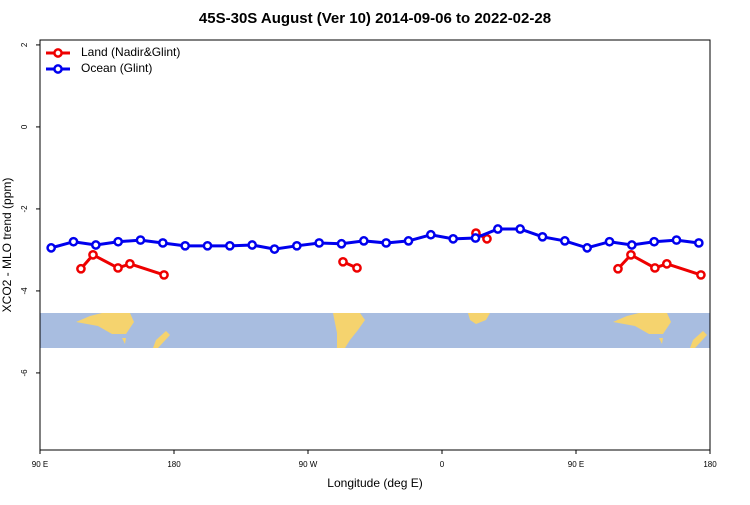 This screenshot has height=505, width=750. What do you see at coordinates (116, 68) in the screenshot?
I see `legend-label: Ocean (Glint)` at bounding box center [116, 68].